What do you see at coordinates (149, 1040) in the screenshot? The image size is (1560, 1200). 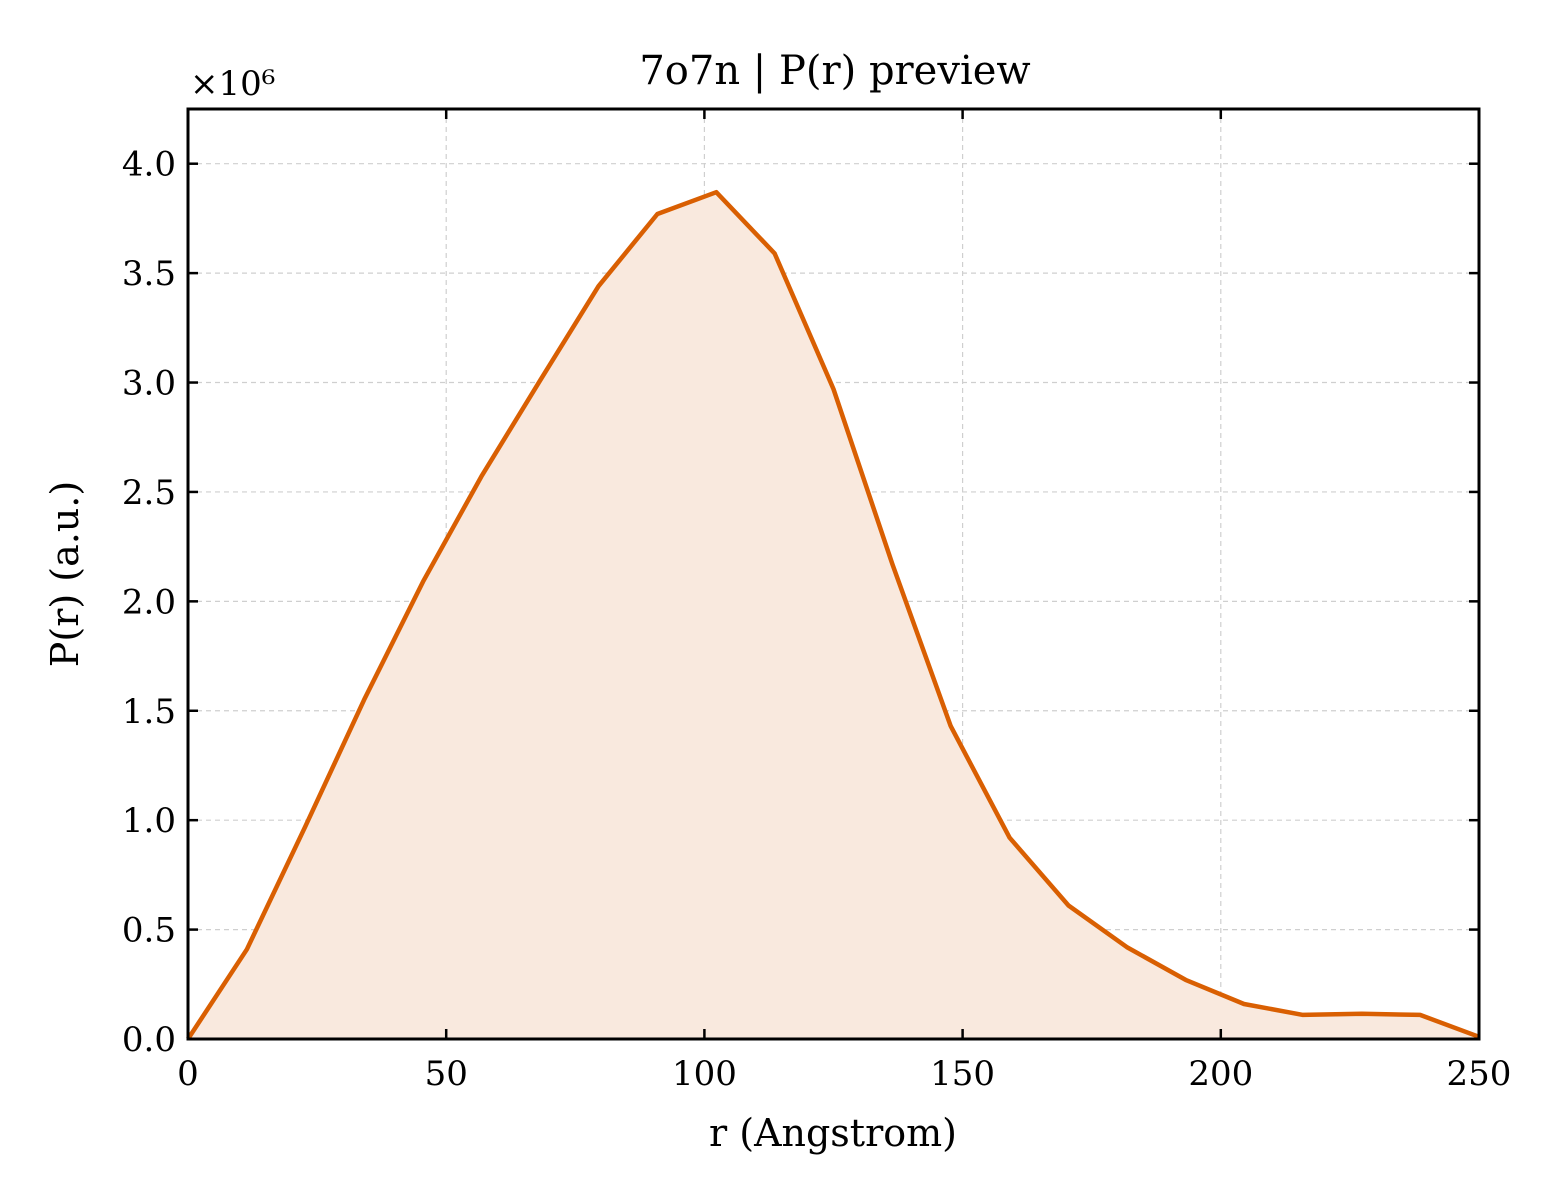 I see `y-tick-label: 0.0` at bounding box center [149, 1040].